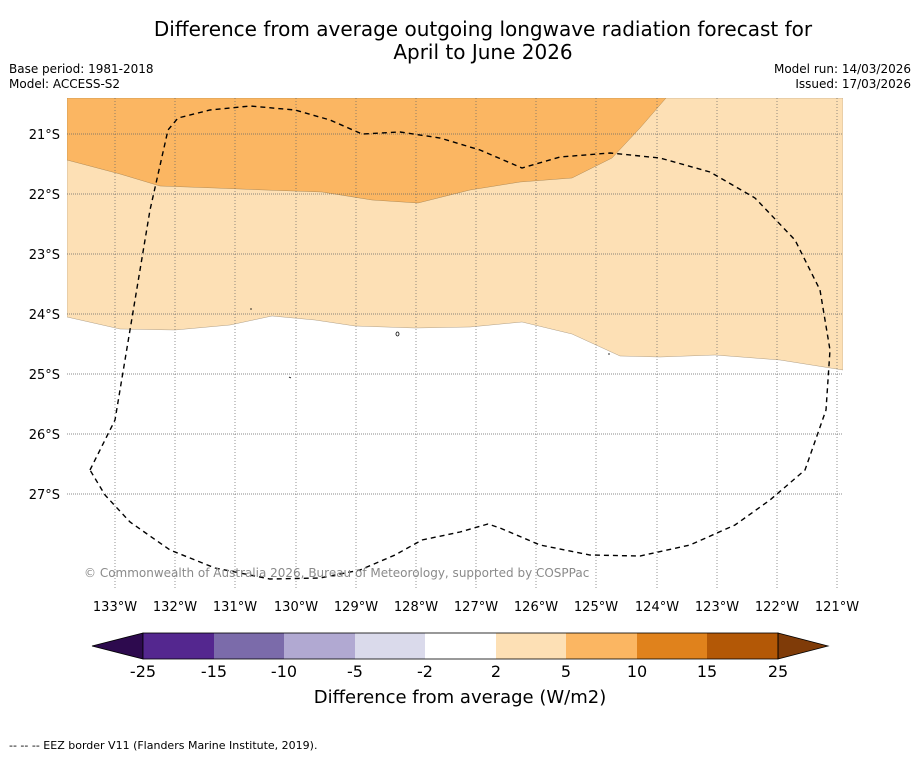  What do you see at coordinates (235, 607) in the screenshot?
I see `lon-label: 131°W` at bounding box center [235, 607].